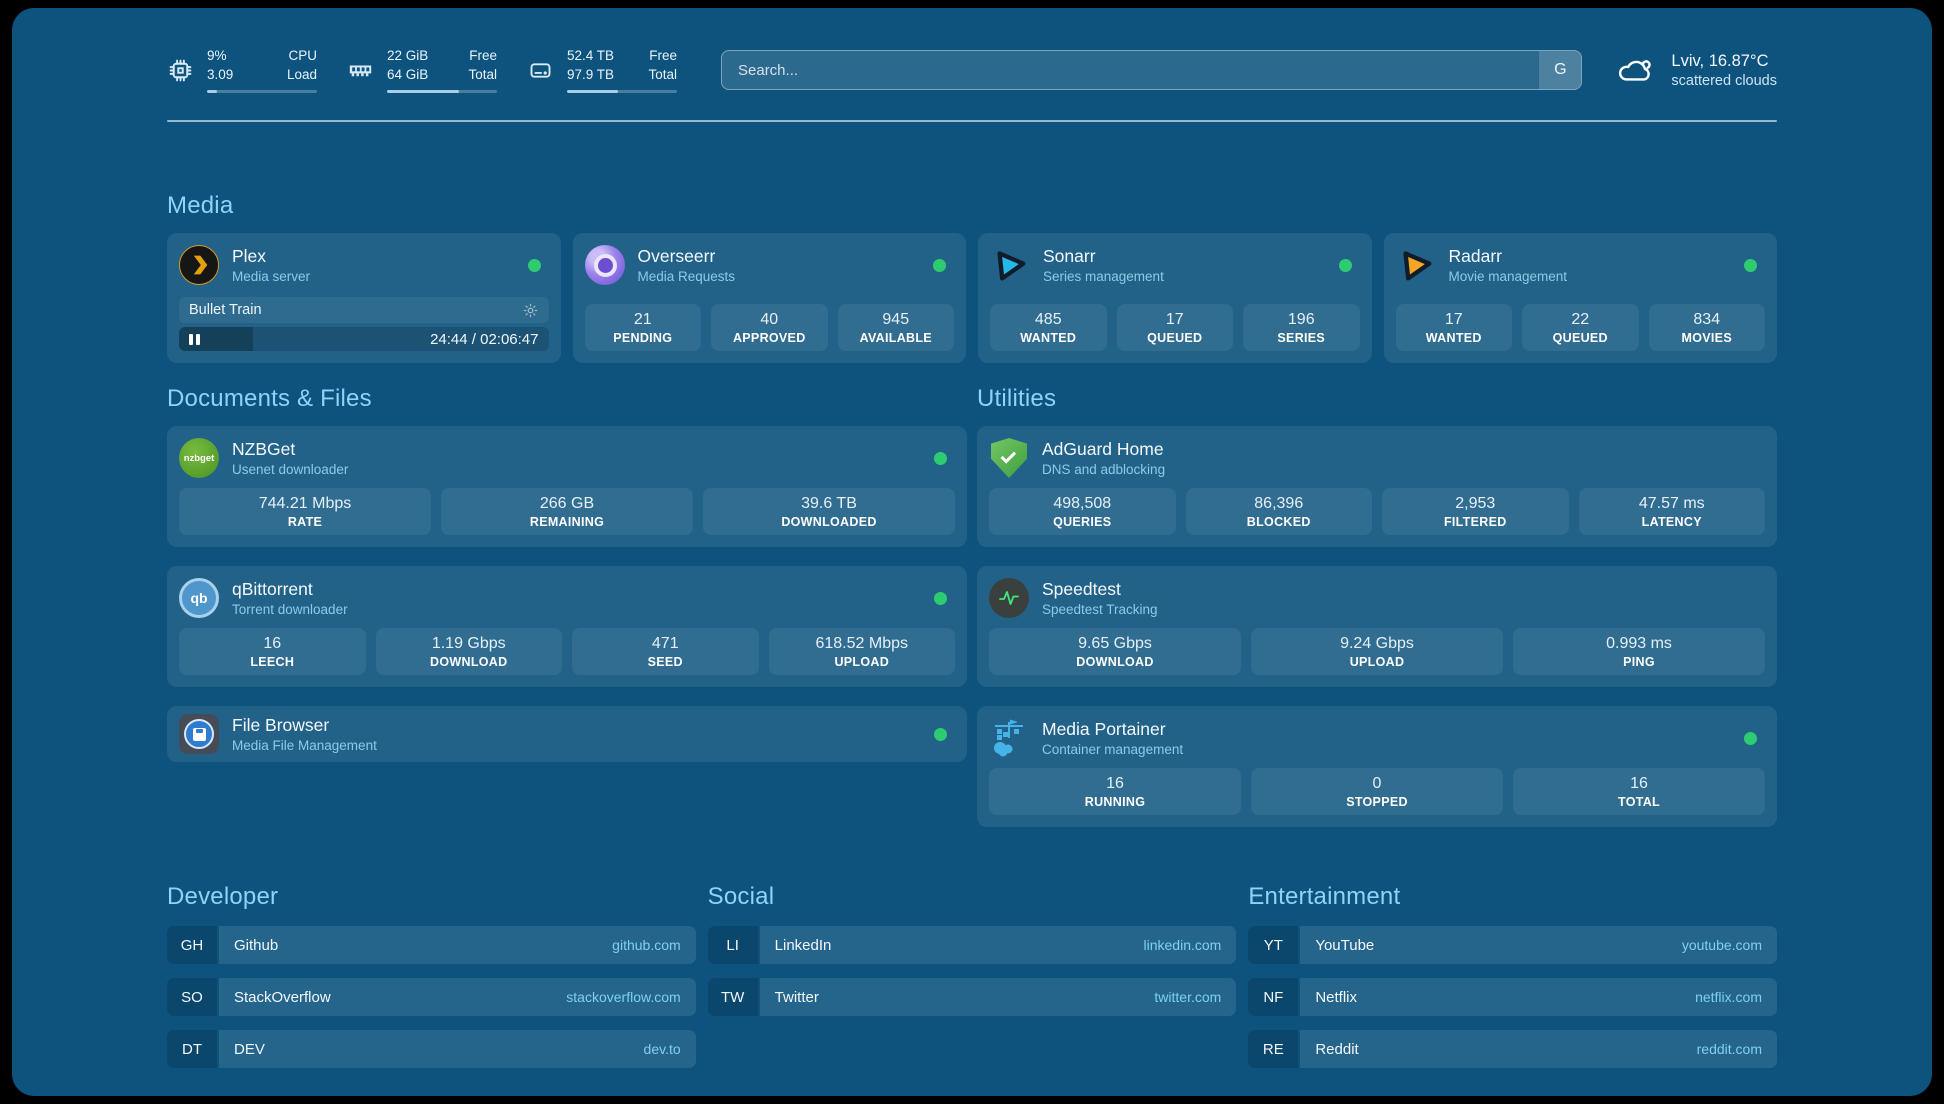 Image resolution: width=1944 pixels, height=1104 pixels. I want to click on card-subtitle: Media Requests, so click(686, 276).